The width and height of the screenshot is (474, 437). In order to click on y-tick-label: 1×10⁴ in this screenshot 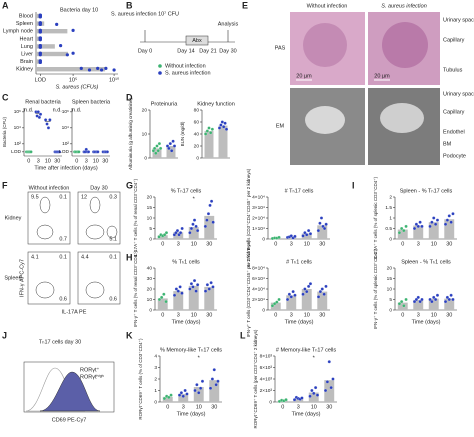, I will do `click(258, 229)`.